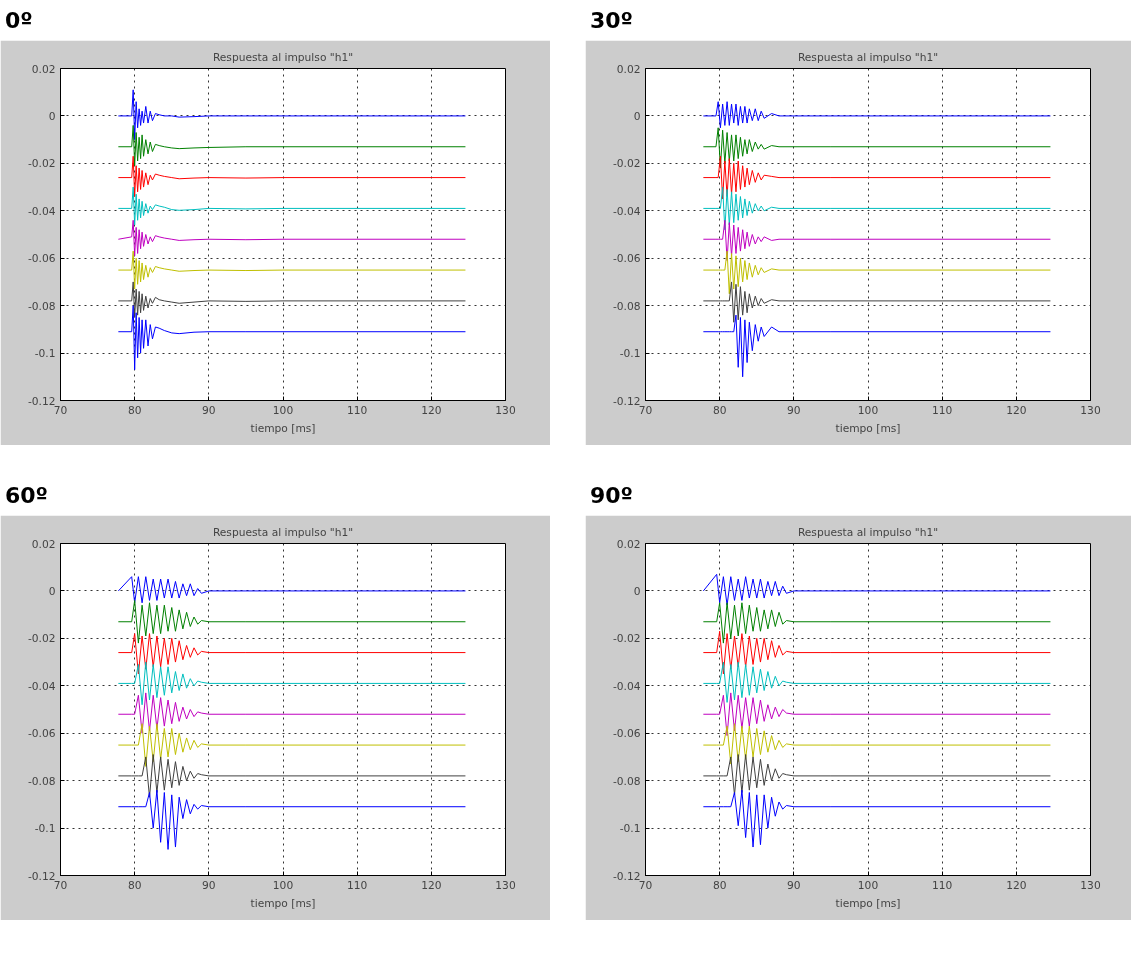 The height and width of the screenshot is (956, 1131). I want to click on chart-title: 0º, so click(19, 21).